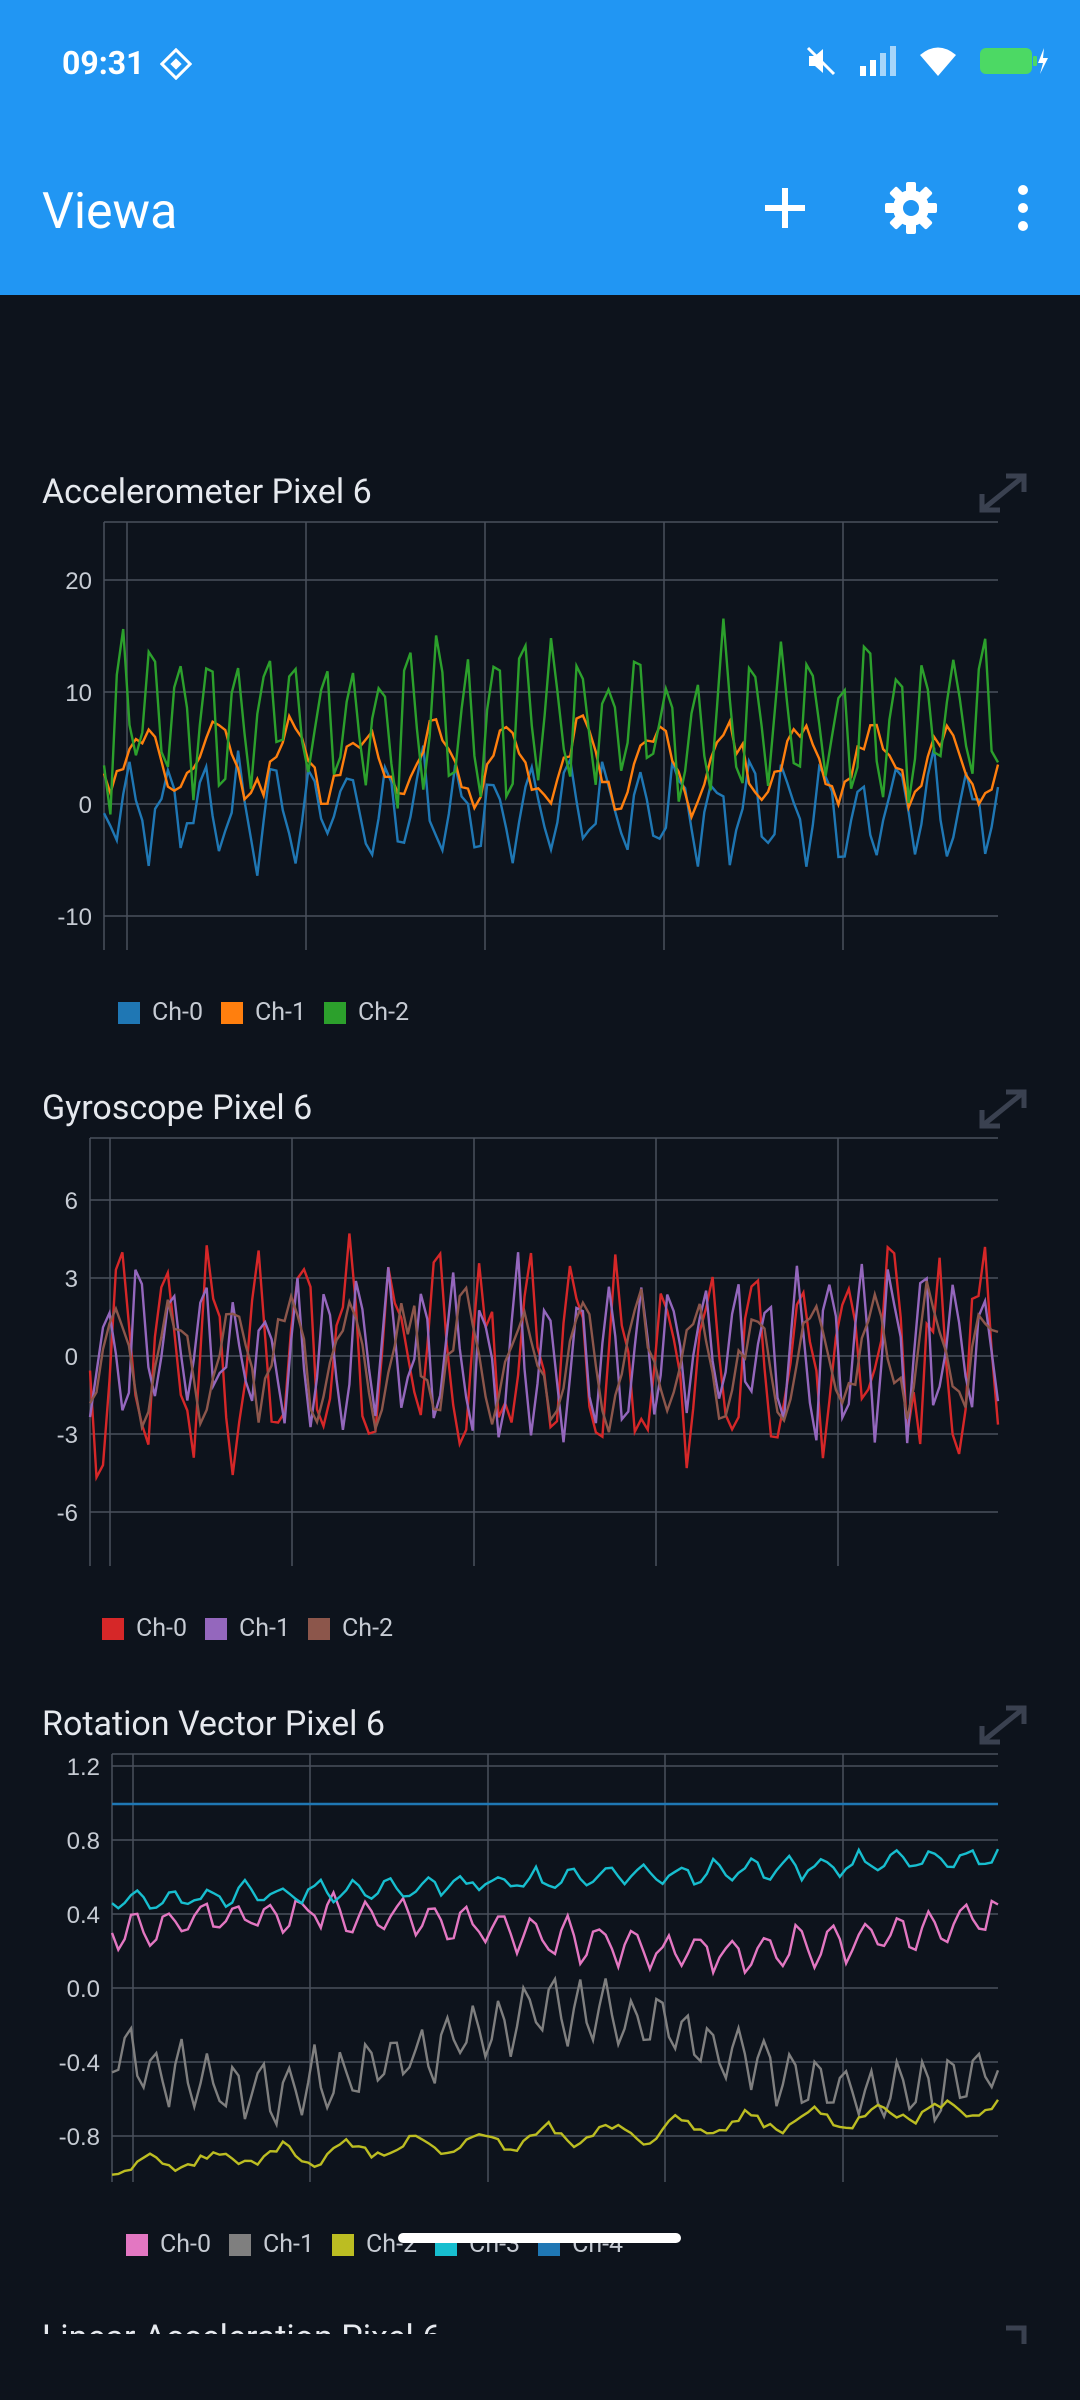  Describe the element at coordinates (241, 2326) in the screenshot. I see `next-chart-title: Linear Acceleration Pixel 6` at that location.